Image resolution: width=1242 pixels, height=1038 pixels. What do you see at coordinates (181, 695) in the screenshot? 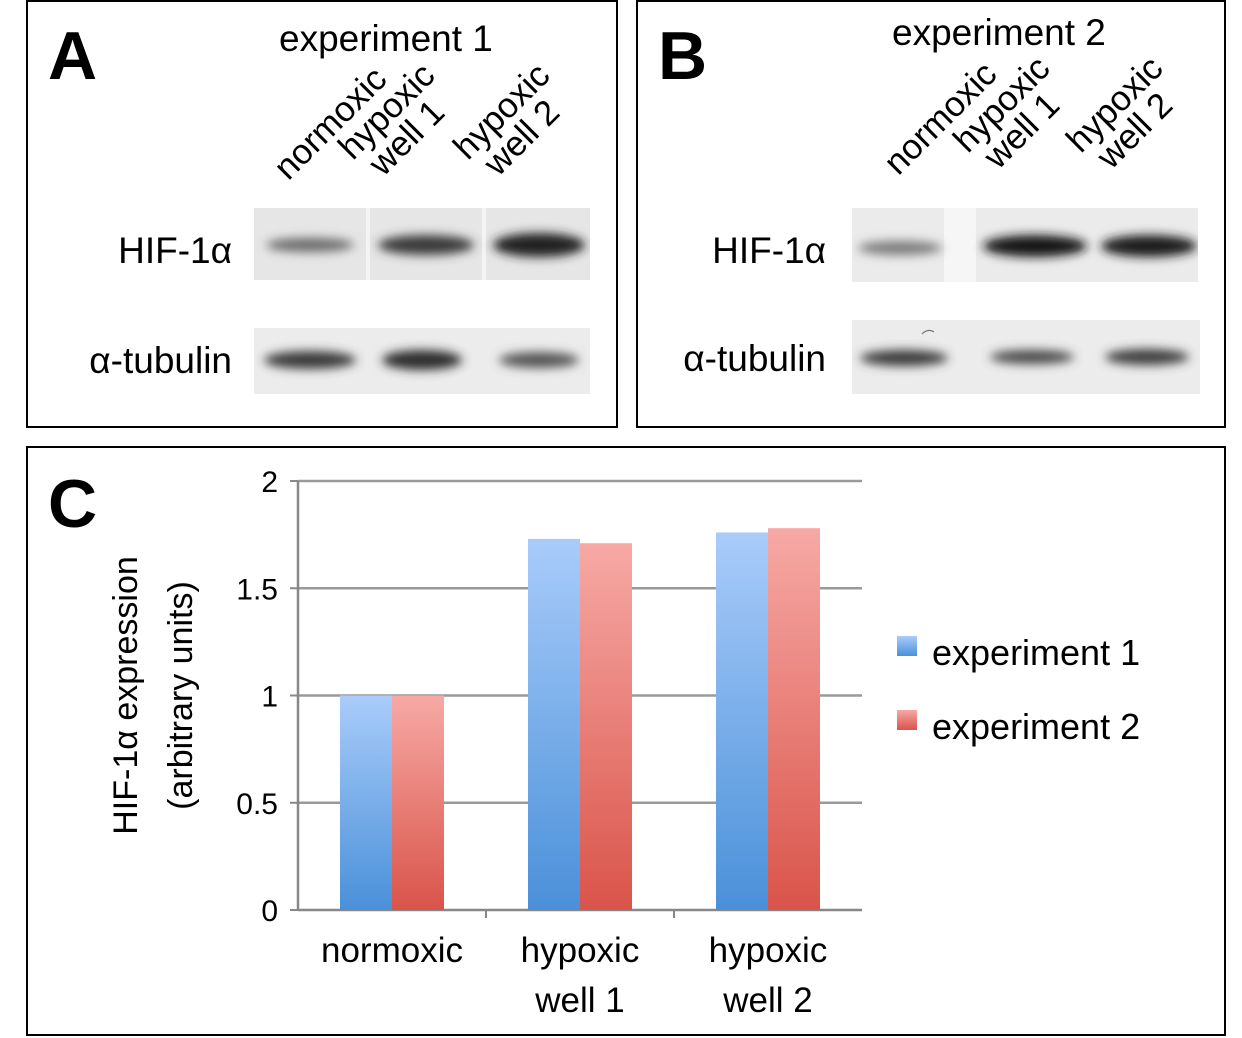
I see `y-axis-label: (arbitrary units)` at bounding box center [181, 695].